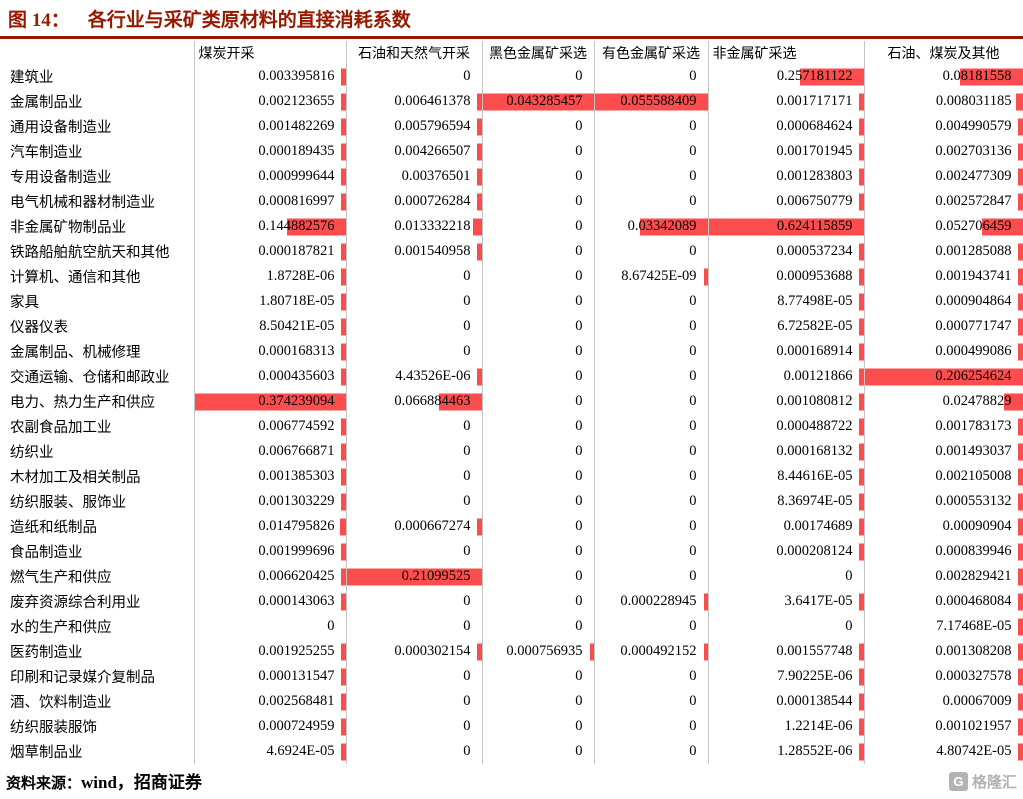 The width and height of the screenshot is (1023, 799). I want to click on value-text: 0.001943741, so click(973, 276).